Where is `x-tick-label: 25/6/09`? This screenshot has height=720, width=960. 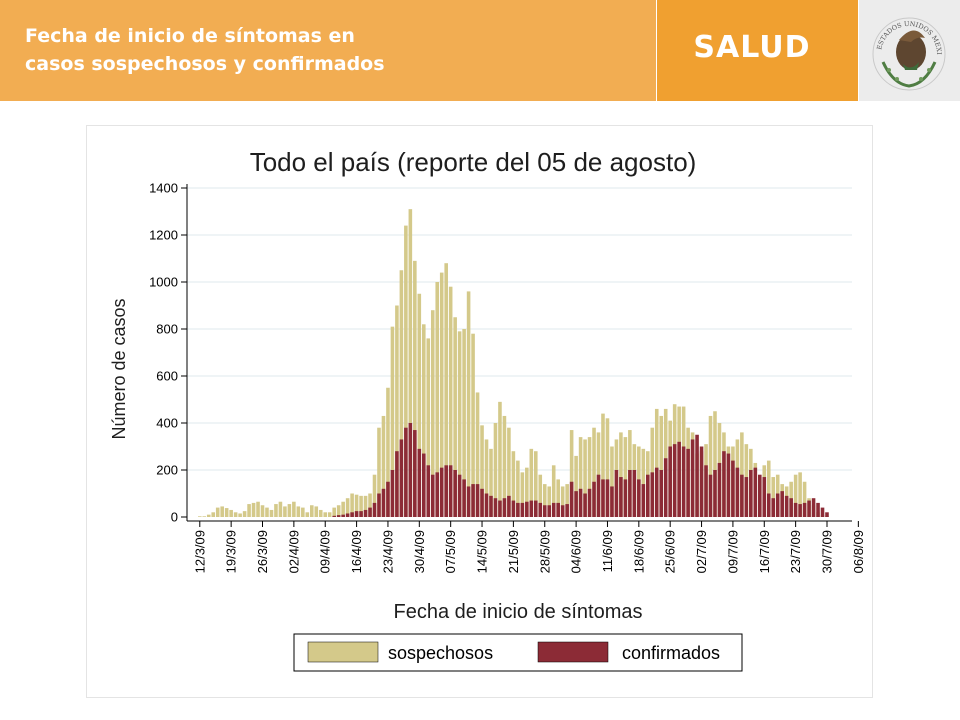
x-tick-label: 25/6/09 is located at coordinates (670, 551).